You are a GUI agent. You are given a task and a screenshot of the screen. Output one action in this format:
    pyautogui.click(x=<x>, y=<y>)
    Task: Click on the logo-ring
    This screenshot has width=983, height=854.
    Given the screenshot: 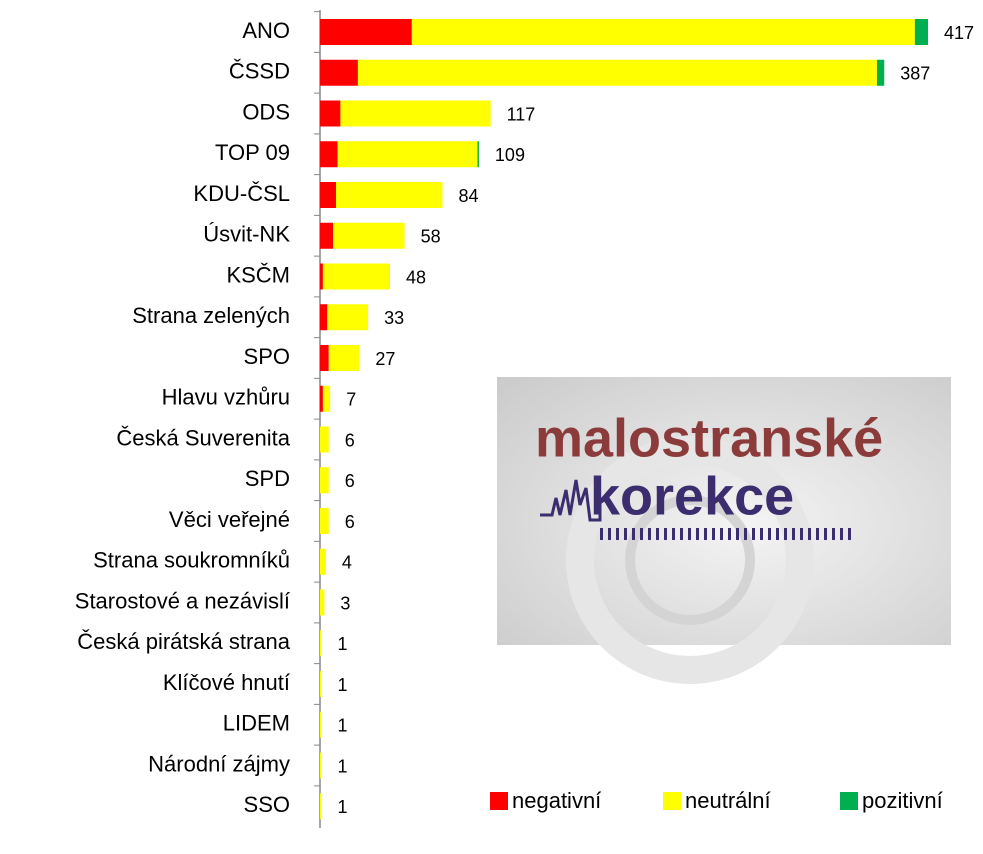 What is the action you would take?
    pyautogui.click(x=690, y=560)
    